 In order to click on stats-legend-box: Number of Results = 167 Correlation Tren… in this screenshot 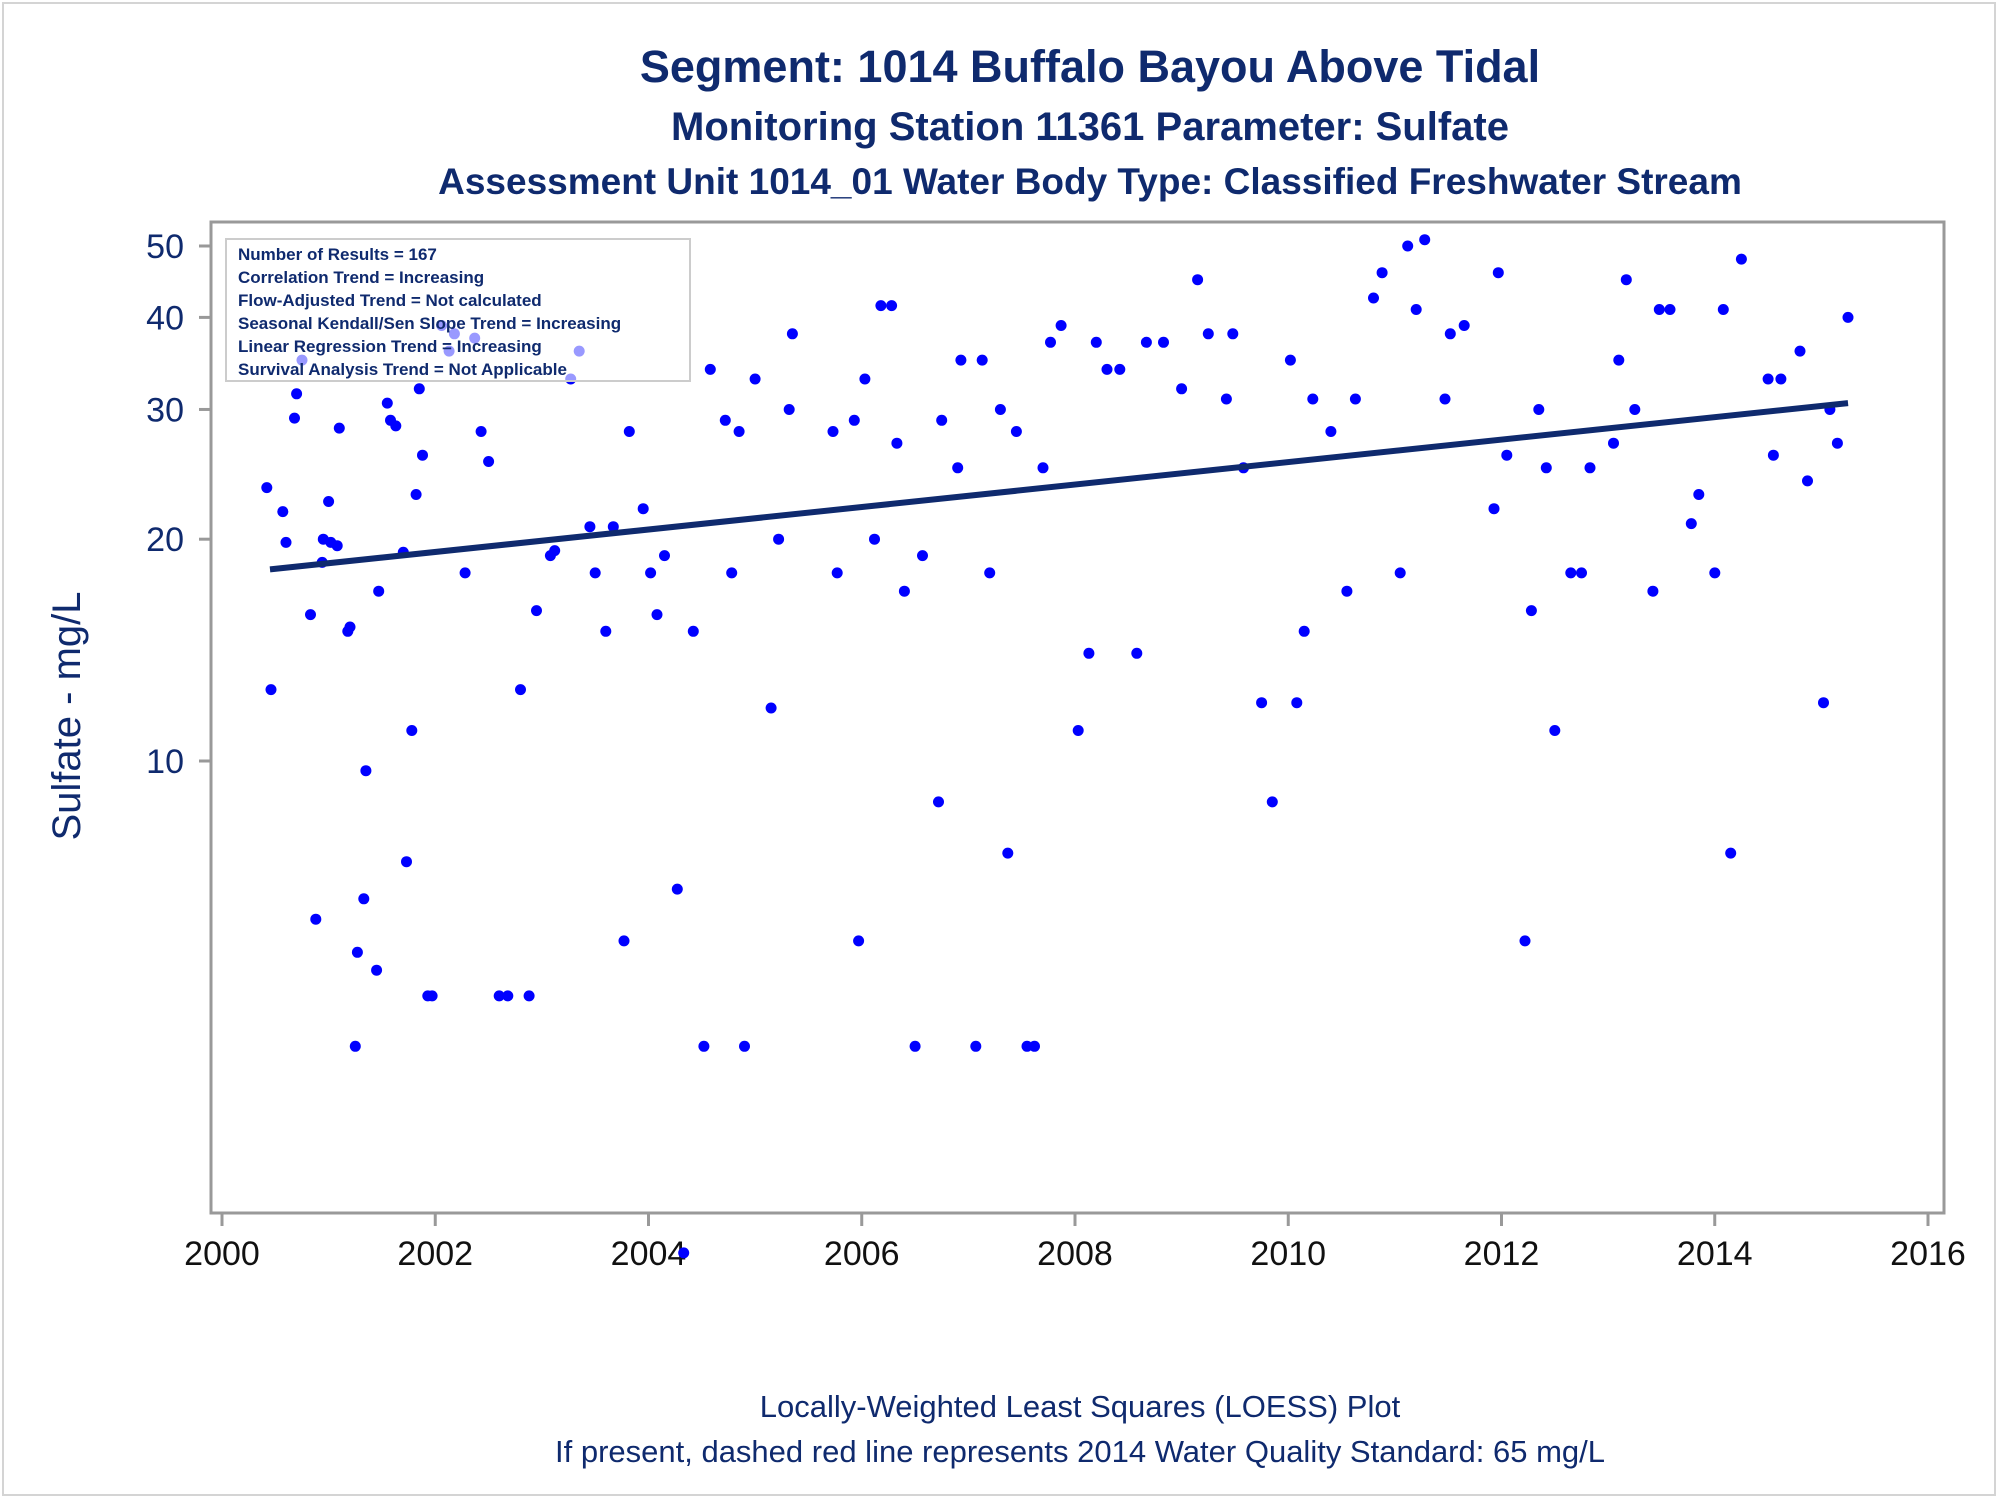, I will do `click(458, 310)`.